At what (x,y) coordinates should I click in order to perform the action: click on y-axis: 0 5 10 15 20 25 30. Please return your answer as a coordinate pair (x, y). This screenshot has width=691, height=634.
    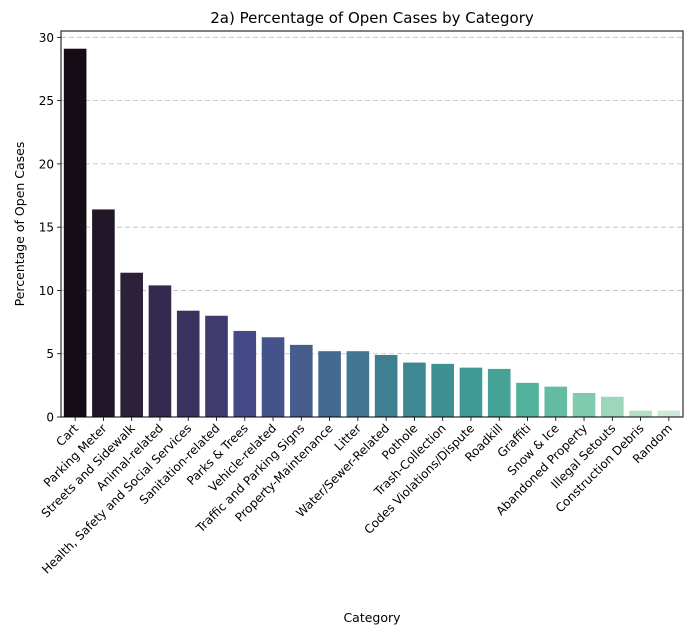
    Looking at the image, I should click on (50, 228).